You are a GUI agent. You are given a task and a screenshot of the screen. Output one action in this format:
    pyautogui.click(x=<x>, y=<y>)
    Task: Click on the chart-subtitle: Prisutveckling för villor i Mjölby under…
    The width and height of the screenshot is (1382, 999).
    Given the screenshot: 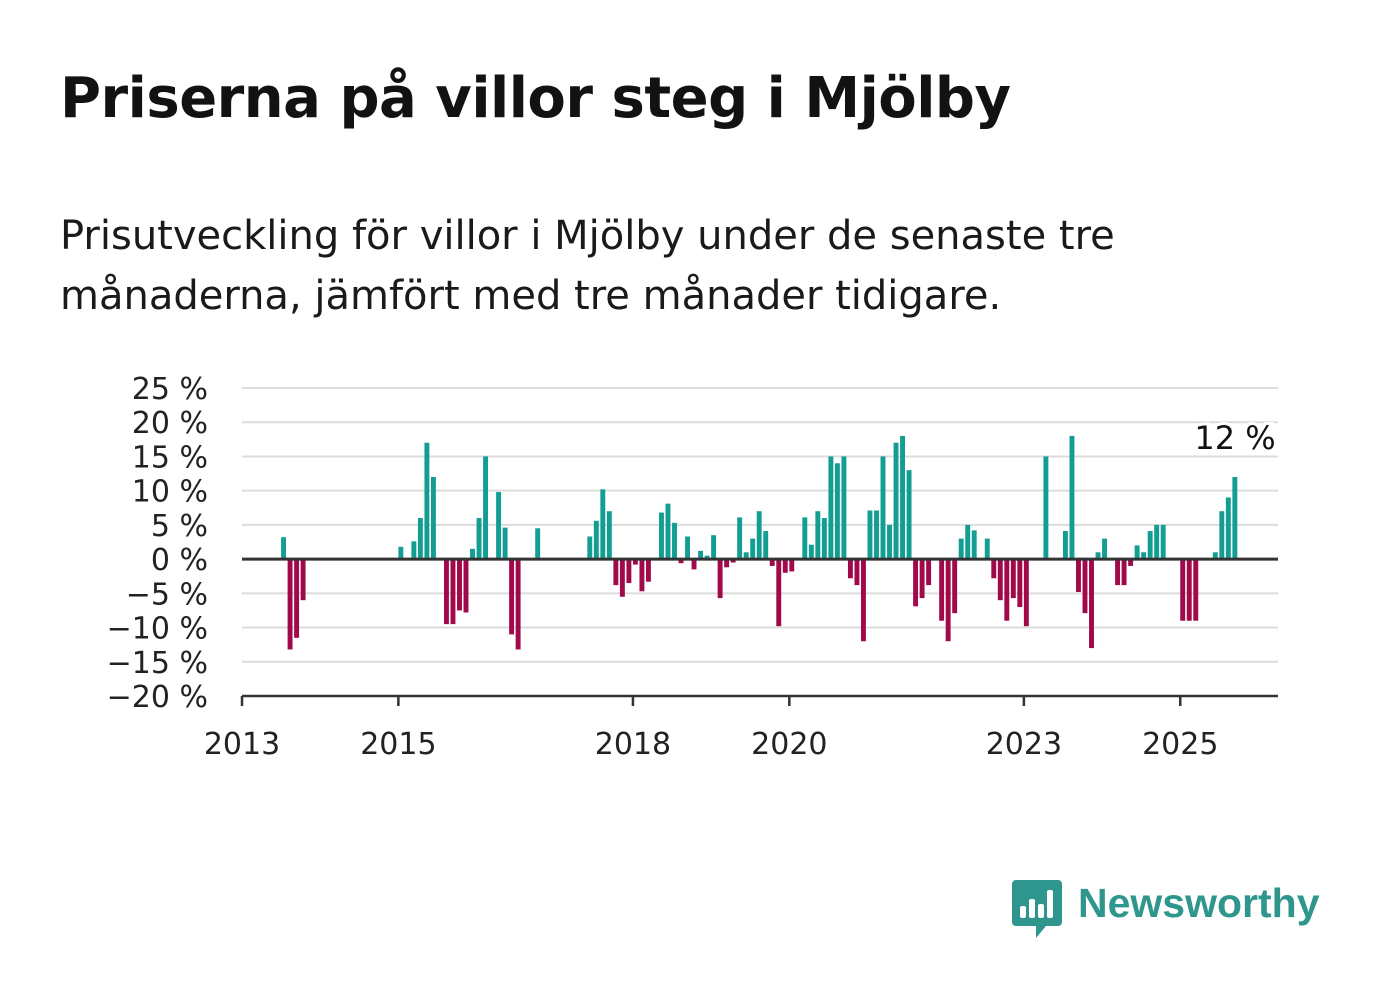 What is the action you would take?
    pyautogui.click(x=587, y=266)
    